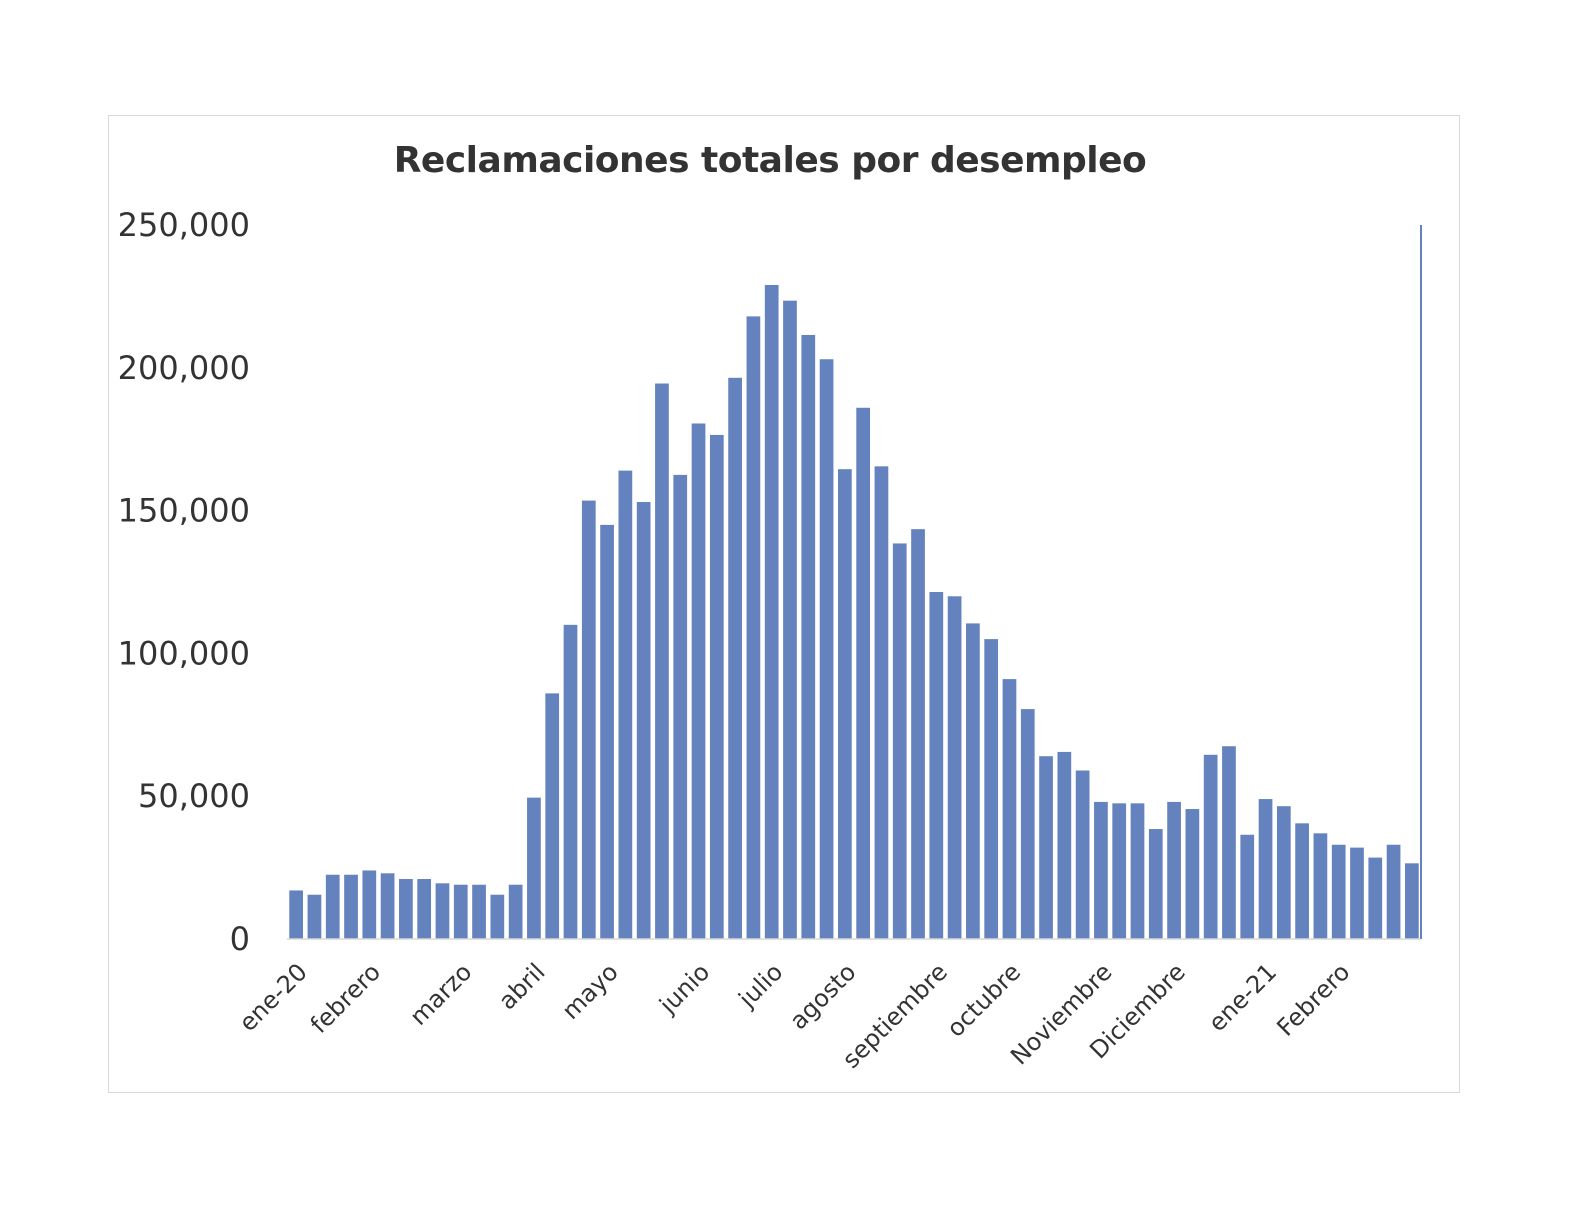 The height and width of the screenshot is (1224, 1584). What do you see at coordinates (761, 986) in the screenshot?
I see `x-tick-label: julio` at bounding box center [761, 986].